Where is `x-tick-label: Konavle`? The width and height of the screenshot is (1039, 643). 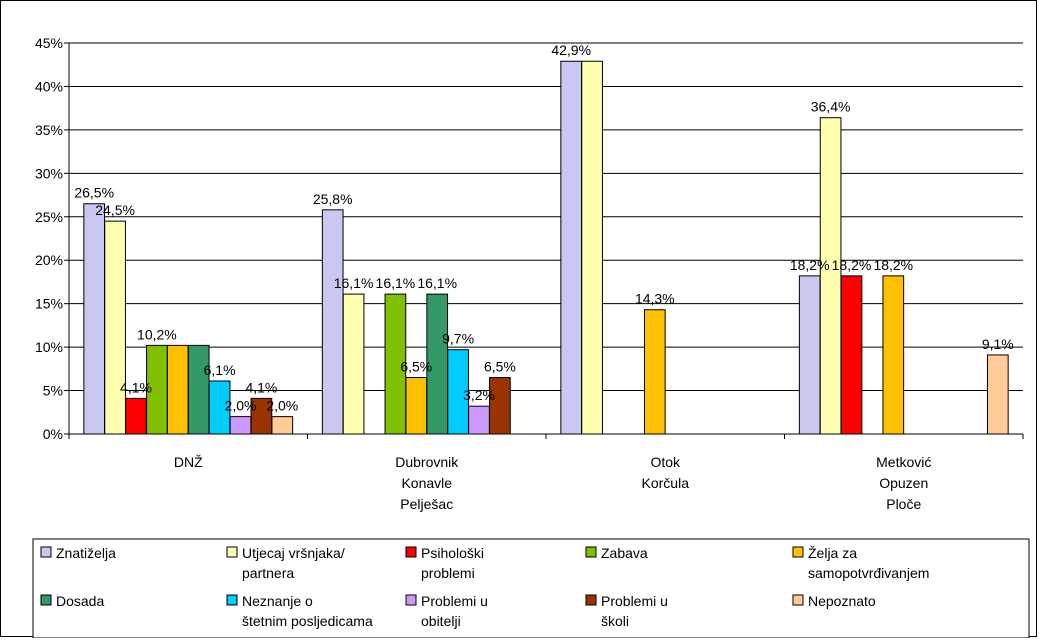 x-tick-label: Konavle is located at coordinates (426, 483).